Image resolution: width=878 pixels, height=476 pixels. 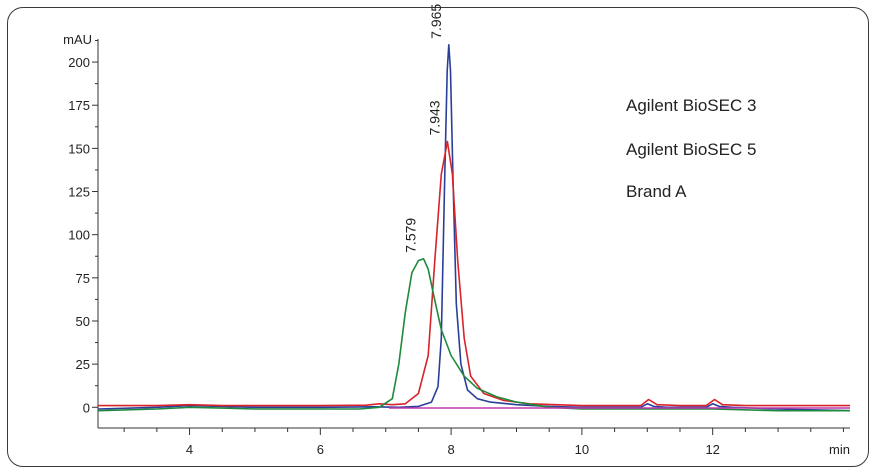 What do you see at coordinates (656, 191) in the screenshot?
I see `legend-entry-brand-a: Brand A` at bounding box center [656, 191].